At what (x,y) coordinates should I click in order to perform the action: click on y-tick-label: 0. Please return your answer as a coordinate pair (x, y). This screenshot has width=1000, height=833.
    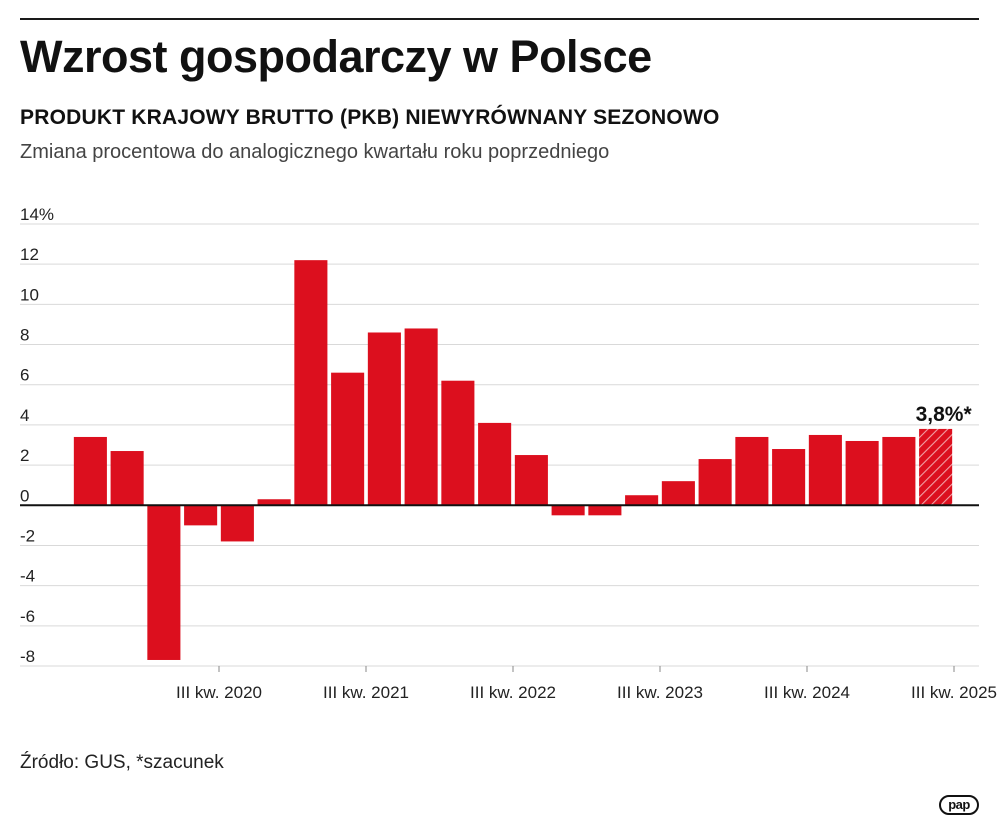
    Looking at the image, I should click on (24, 495).